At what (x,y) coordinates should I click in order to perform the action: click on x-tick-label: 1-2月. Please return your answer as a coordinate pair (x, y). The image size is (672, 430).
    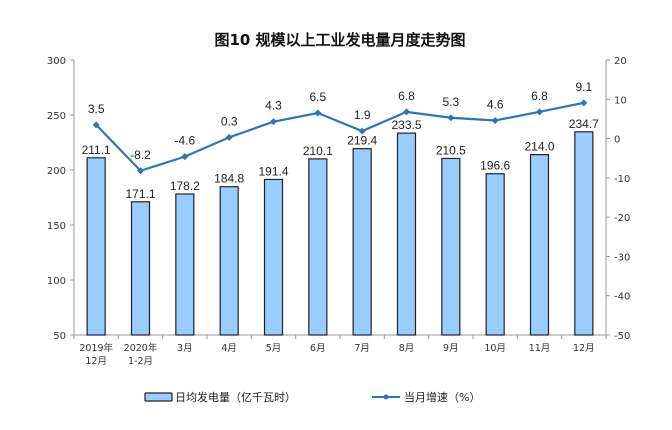
    Looking at the image, I should click on (140, 361).